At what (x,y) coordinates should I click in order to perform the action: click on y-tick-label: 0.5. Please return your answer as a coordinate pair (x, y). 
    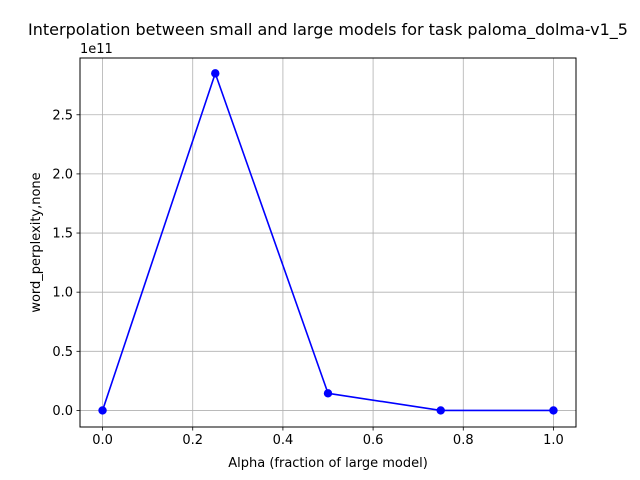
    Looking at the image, I should click on (62, 352).